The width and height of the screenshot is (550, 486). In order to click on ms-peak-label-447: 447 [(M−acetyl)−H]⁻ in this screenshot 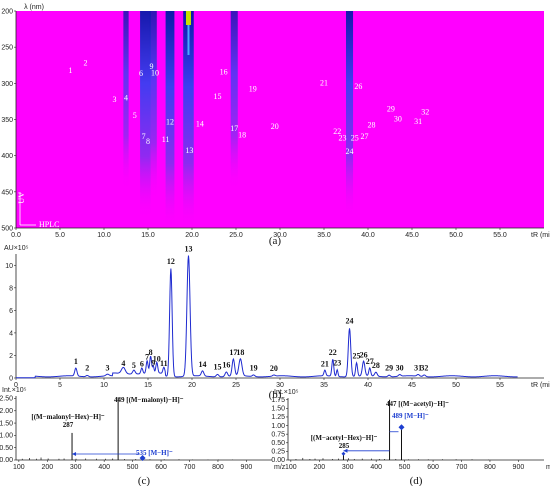, I will do `click(417, 404)`.